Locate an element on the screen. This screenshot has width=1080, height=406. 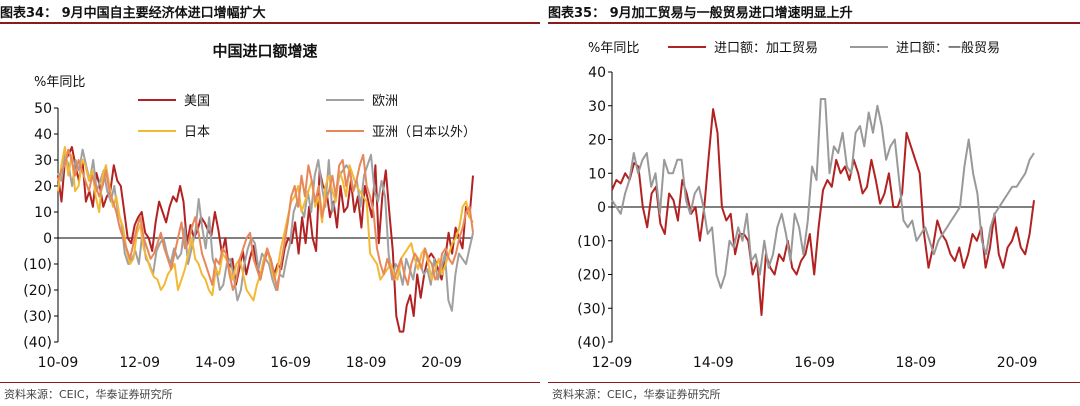
right-y-tick-label: 40 is located at coordinates (597, 73).